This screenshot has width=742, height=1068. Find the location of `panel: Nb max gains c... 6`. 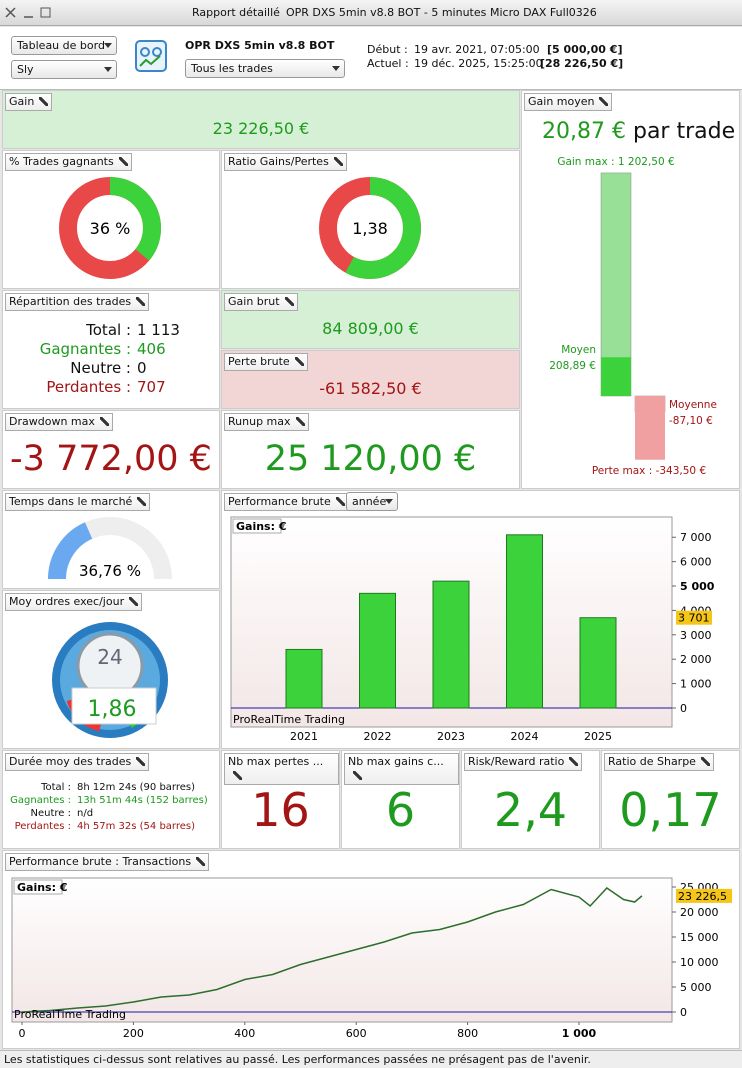

panel: Nb max gains c... 6 is located at coordinates (400, 799).